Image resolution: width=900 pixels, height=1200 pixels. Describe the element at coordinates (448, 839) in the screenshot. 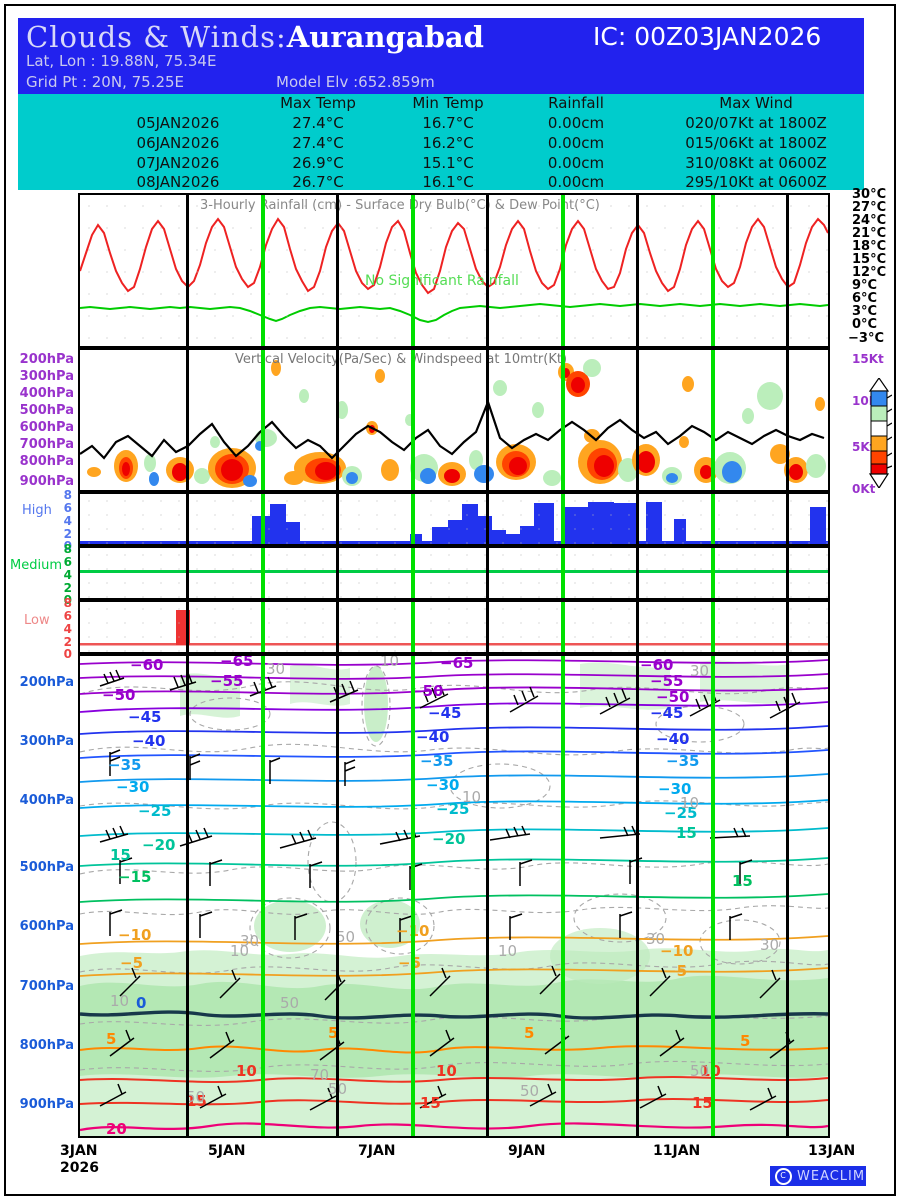

I see `svg-text: −20` at that location.